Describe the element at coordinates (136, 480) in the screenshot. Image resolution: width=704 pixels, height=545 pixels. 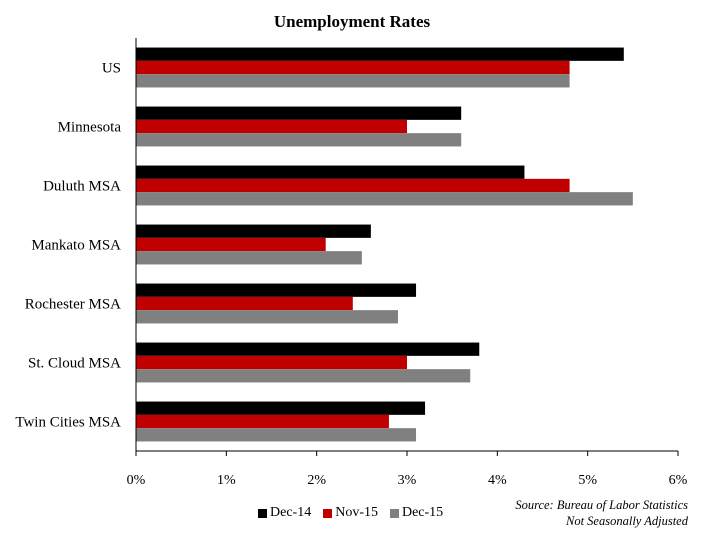
I see `x-tick-label: 0%` at that location.